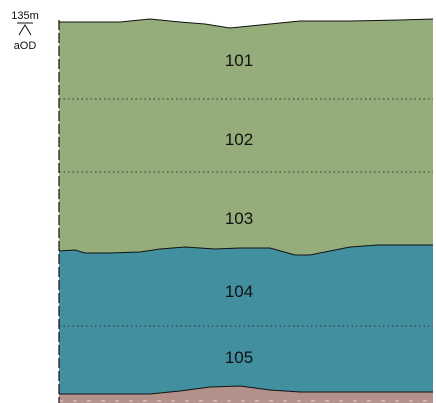  I want to click on datum-elevation-label: 135m, so click(25, 16).